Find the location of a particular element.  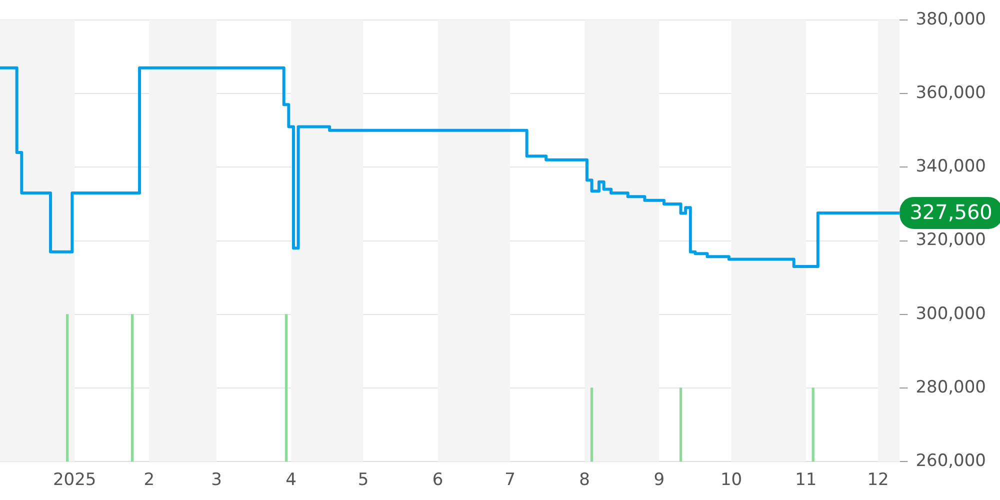

x-tick-label: 10 is located at coordinates (731, 480).